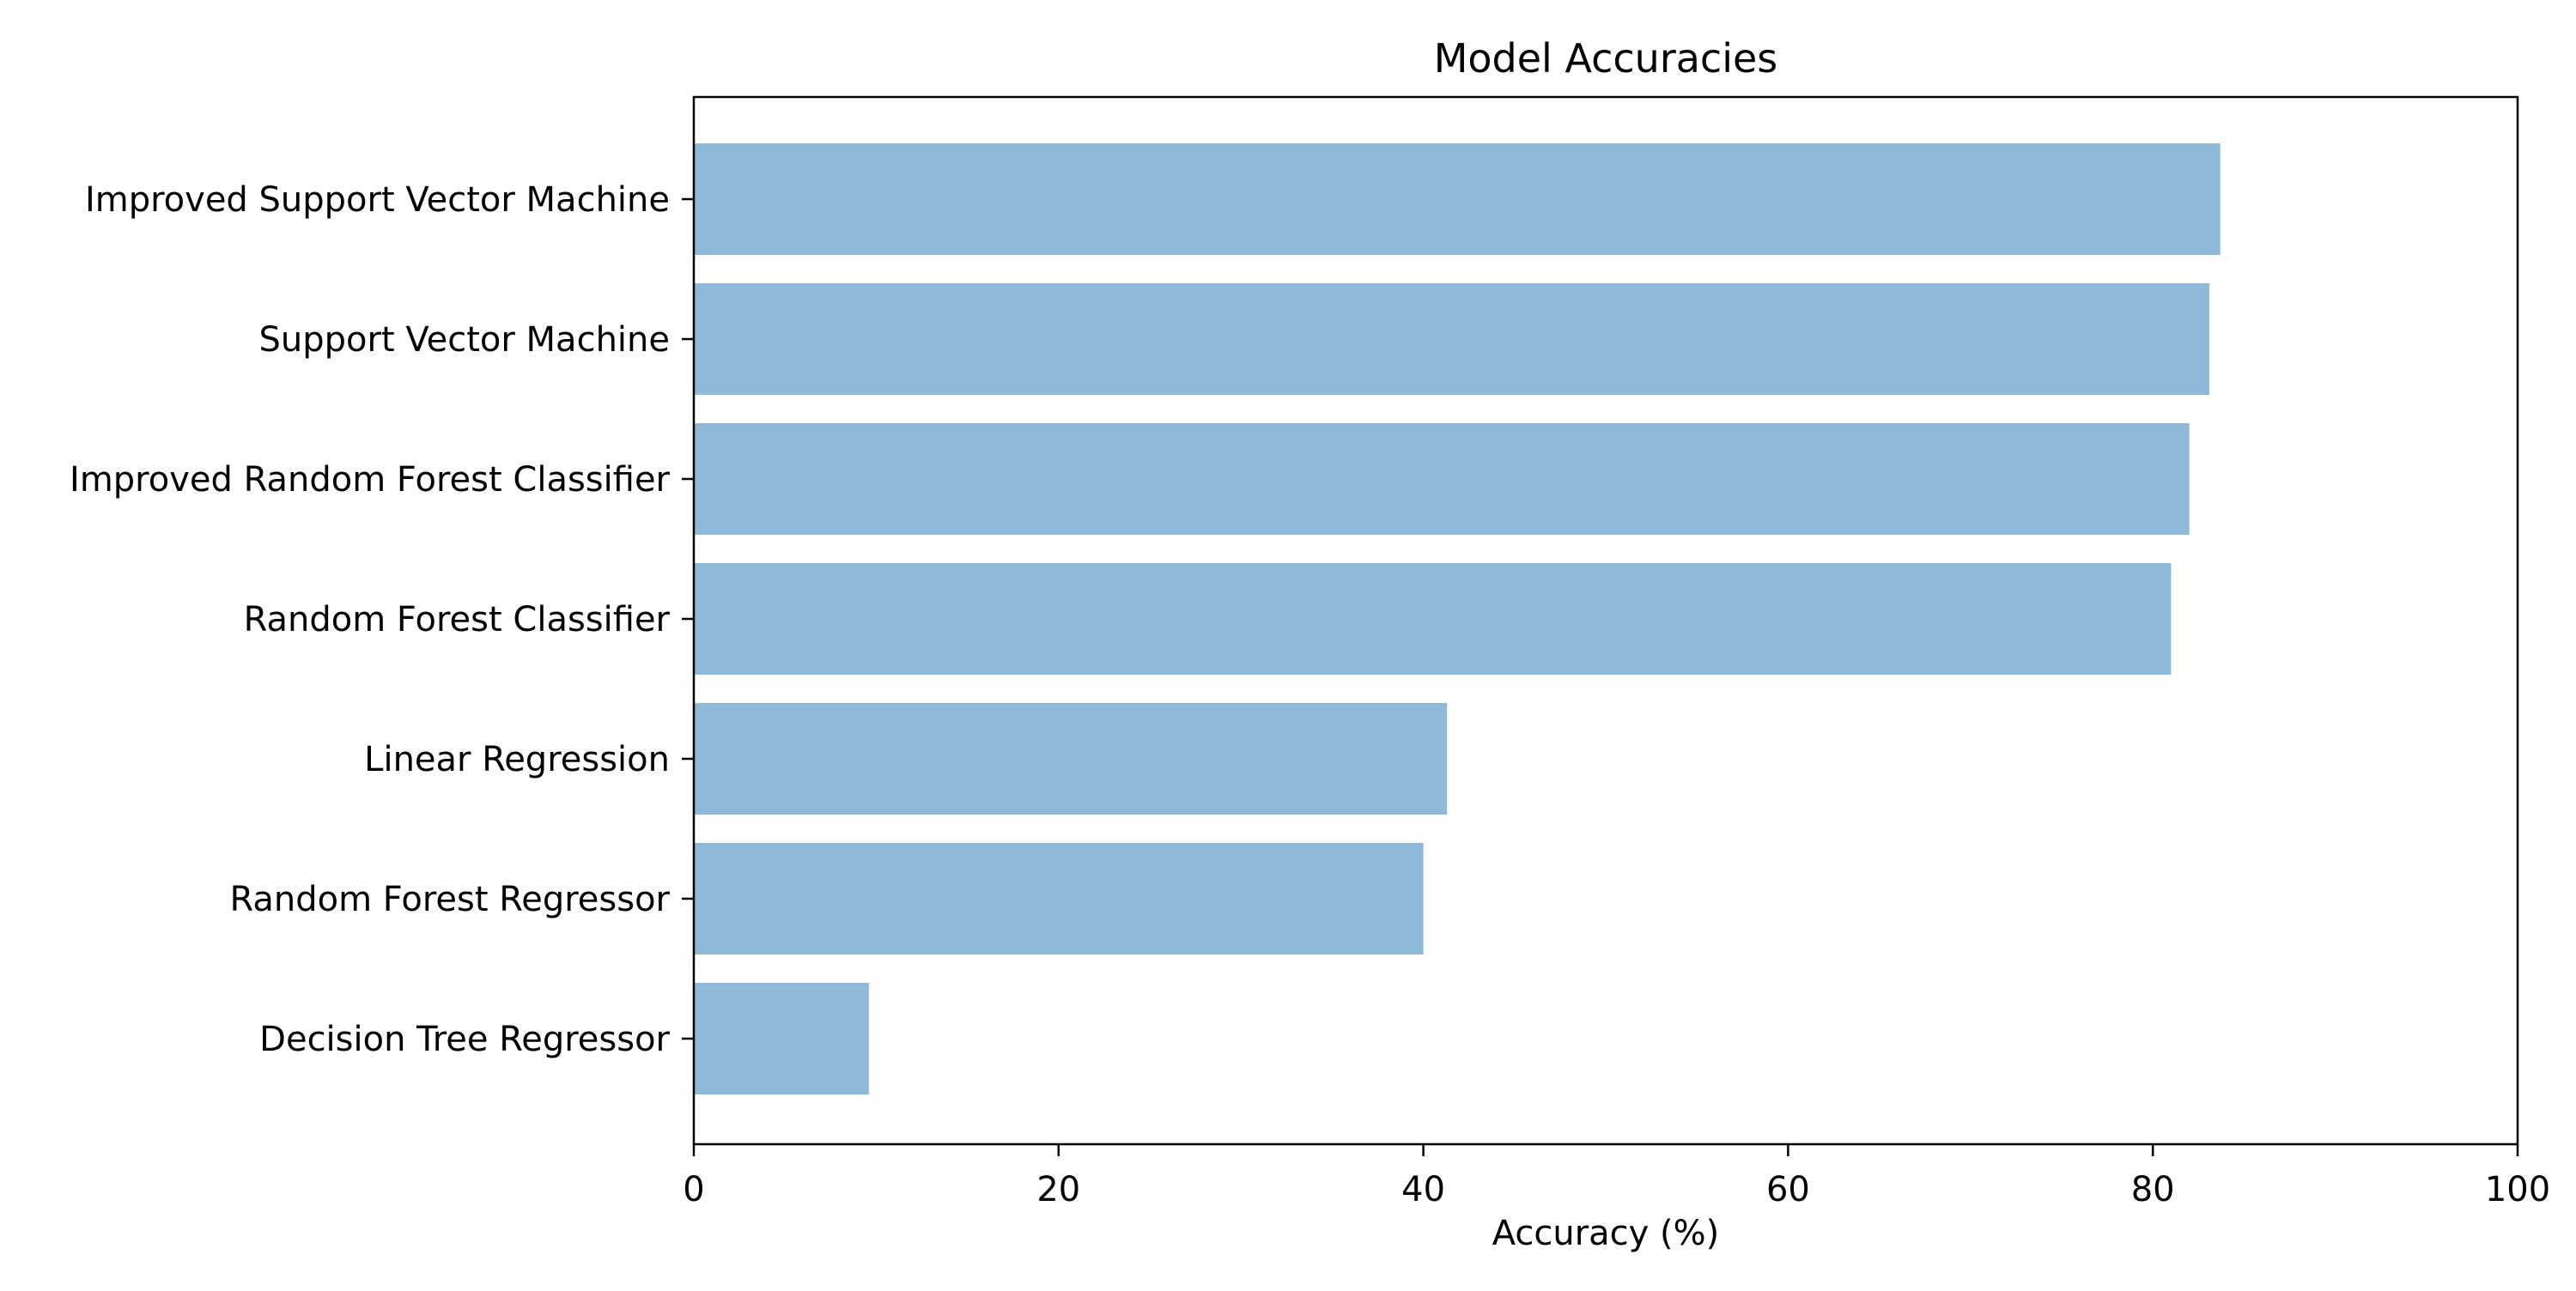 The image size is (2576, 1291). I want to click on y-tick-label: Decision Tree Regressor, so click(464, 1040).